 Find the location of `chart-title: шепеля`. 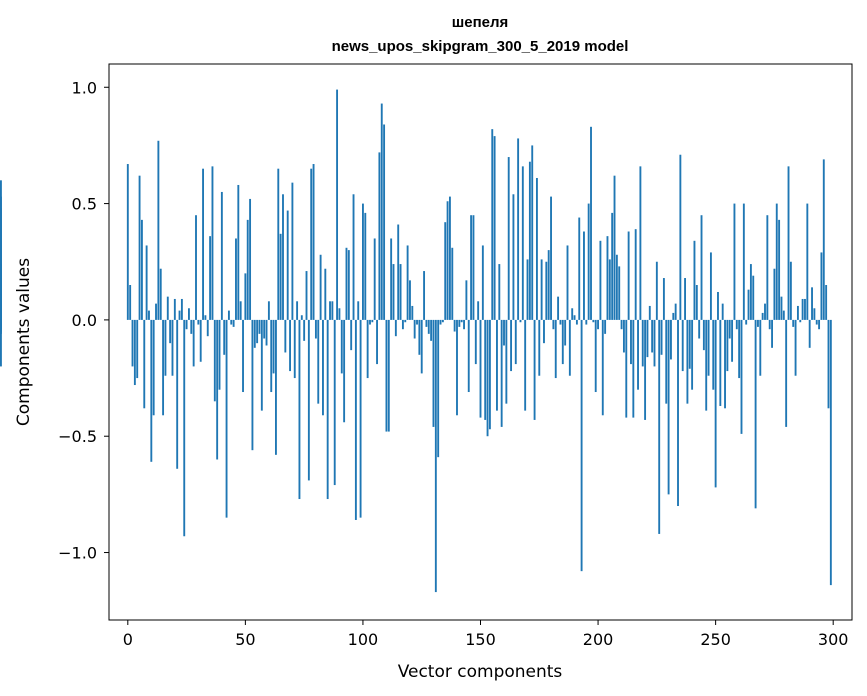

chart-title: шепеля is located at coordinates (480, 22).